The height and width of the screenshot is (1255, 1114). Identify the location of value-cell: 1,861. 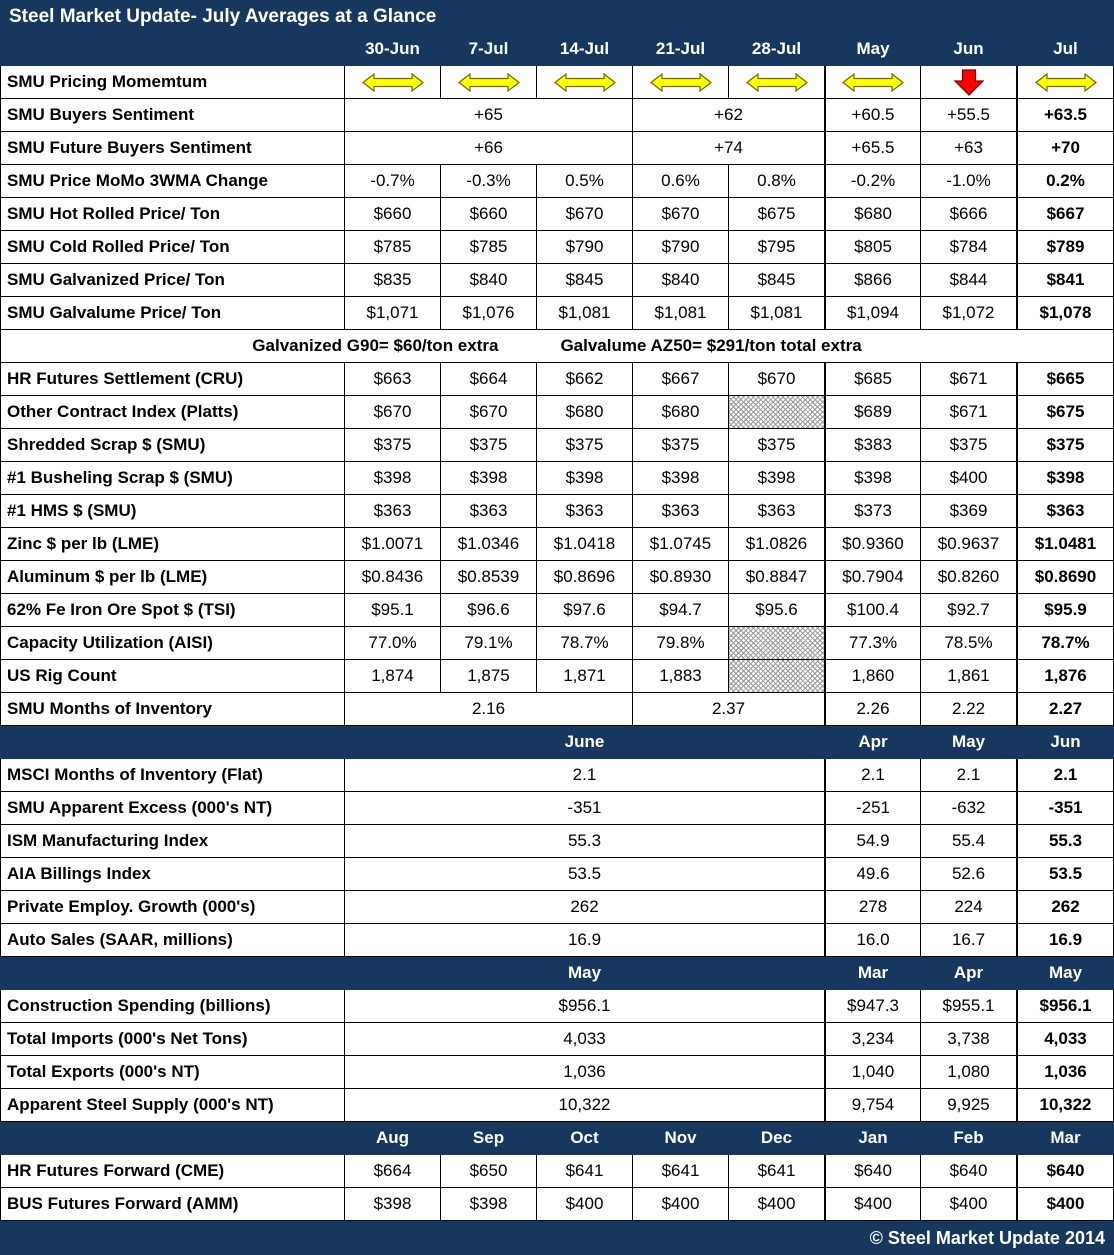
(969, 676).